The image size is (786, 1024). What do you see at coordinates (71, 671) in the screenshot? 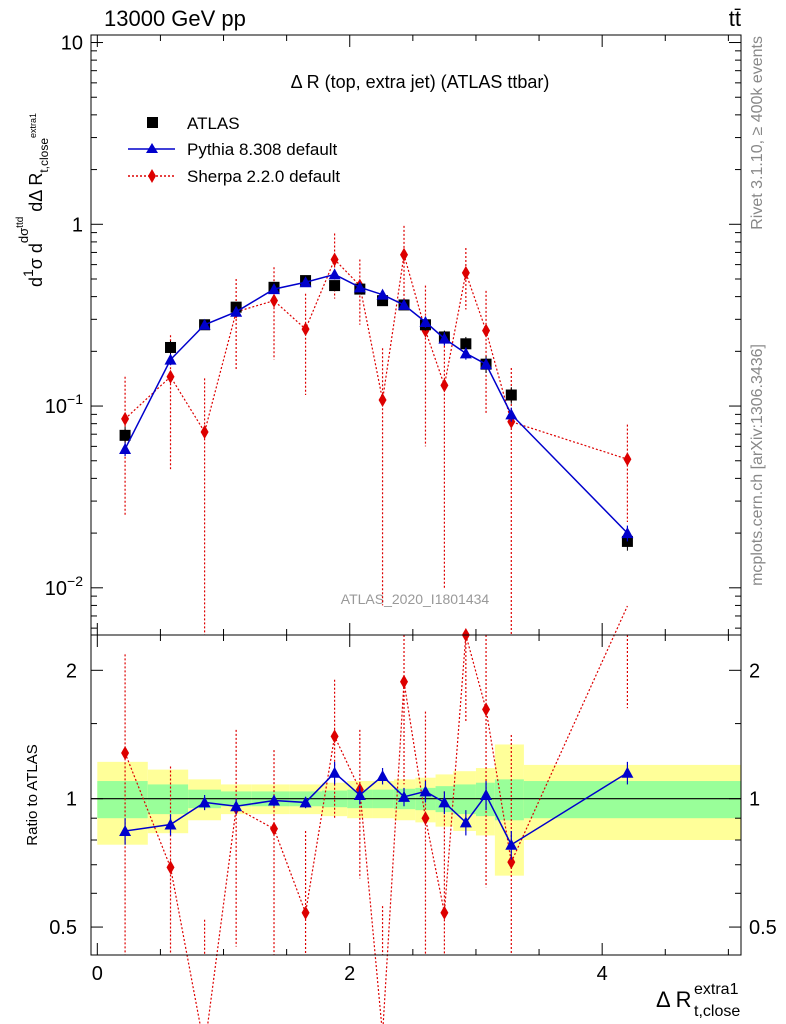
I see `ratio-y-tick-label: 2` at bounding box center [71, 671].